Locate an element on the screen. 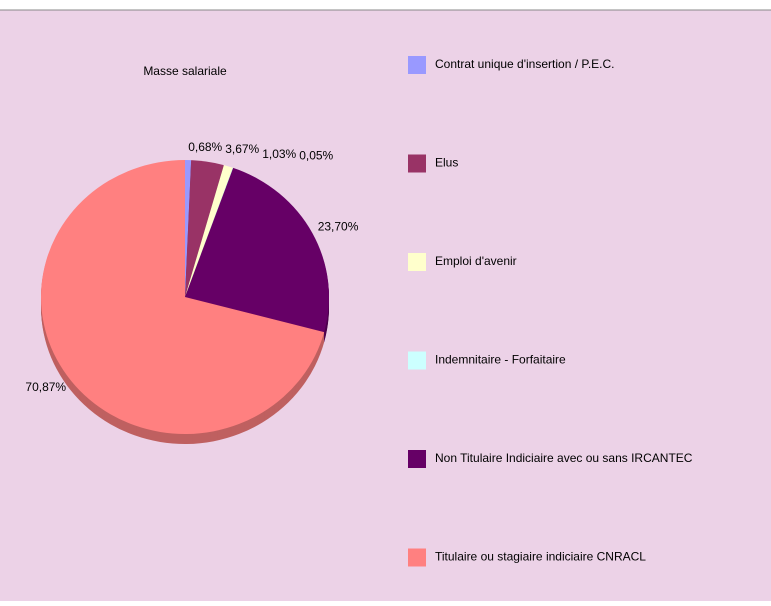 The width and height of the screenshot is (771, 606). data-label: 70,87% is located at coordinates (45, 387).